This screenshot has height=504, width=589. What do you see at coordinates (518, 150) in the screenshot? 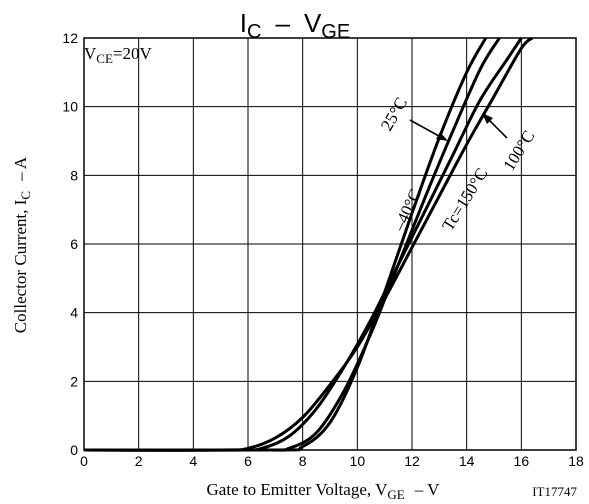
I see `label-100c: 100°C` at bounding box center [518, 150].